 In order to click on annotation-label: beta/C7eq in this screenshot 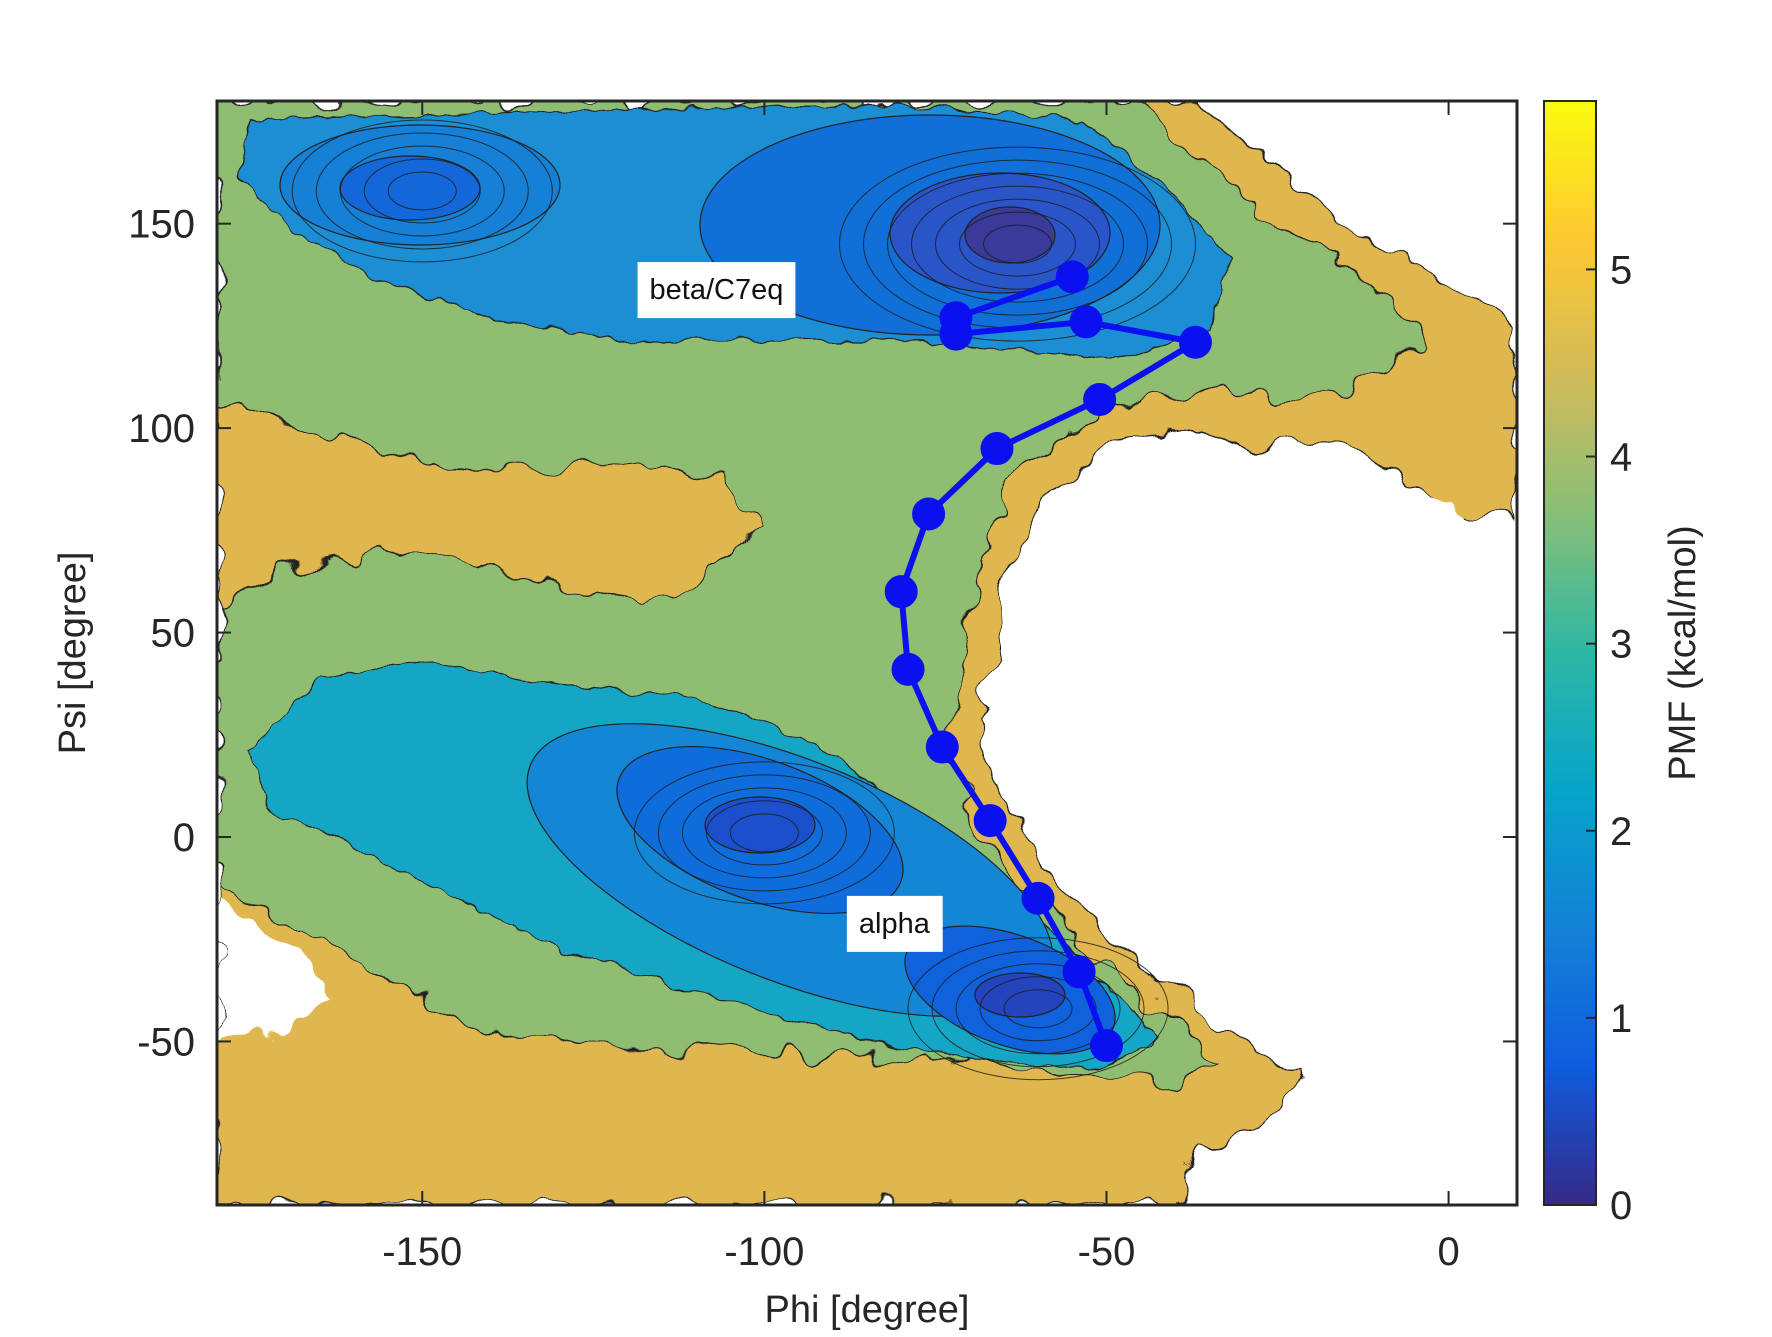, I will do `click(717, 290)`.